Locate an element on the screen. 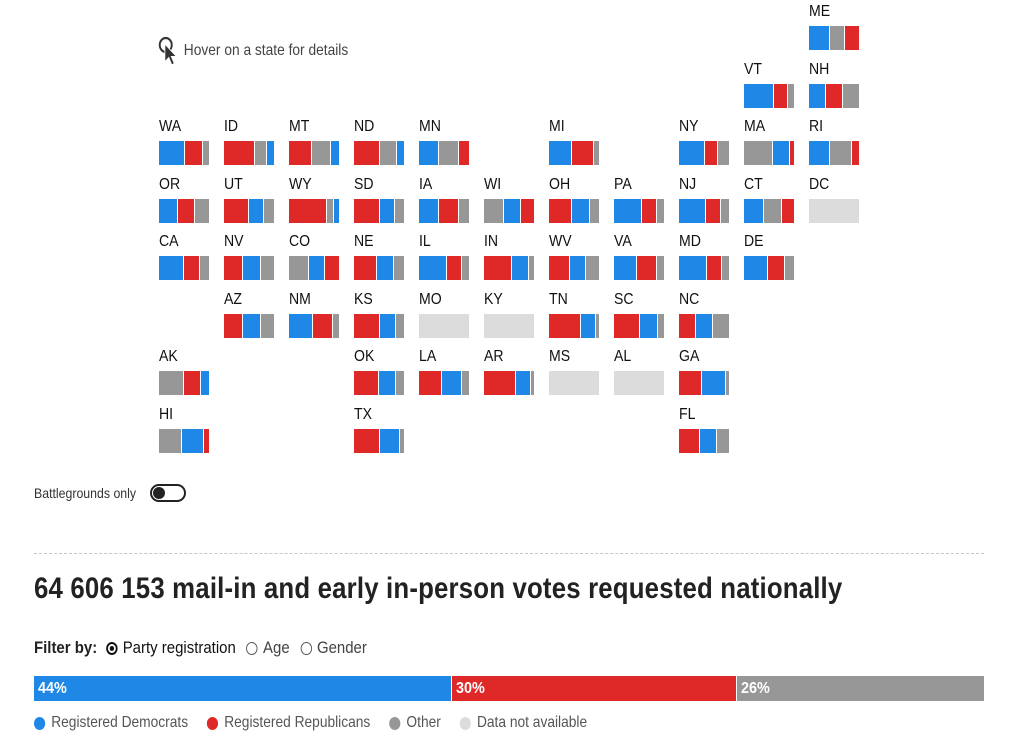 This screenshot has height=737, width=1022. state-tile-ne: NE is located at coordinates (379, 258).